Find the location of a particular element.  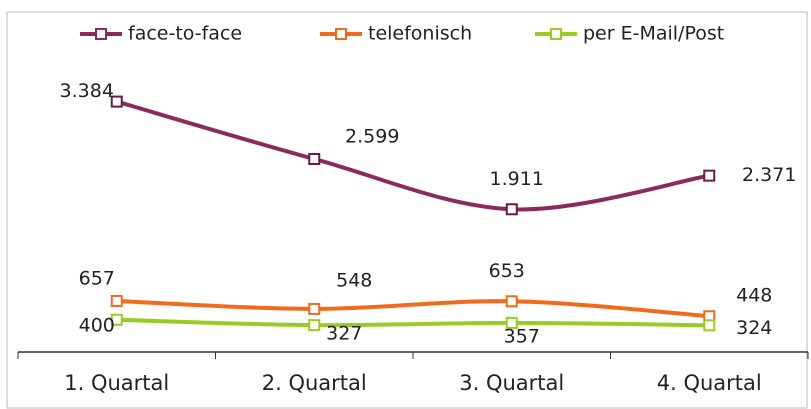

data-label: 448 is located at coordinates (754, 296).